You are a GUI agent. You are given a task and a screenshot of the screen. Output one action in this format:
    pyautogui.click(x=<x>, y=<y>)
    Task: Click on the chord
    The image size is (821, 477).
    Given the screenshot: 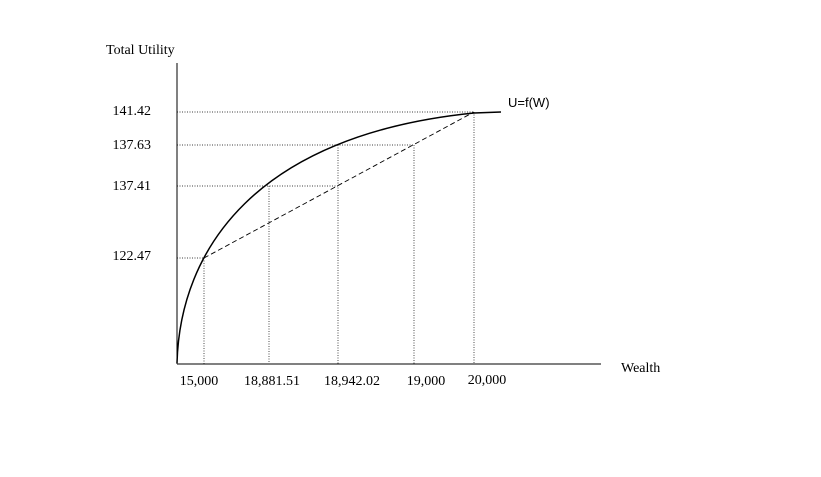 What is the action you would take?
    pyautogui.click(x=339, y=185)
    